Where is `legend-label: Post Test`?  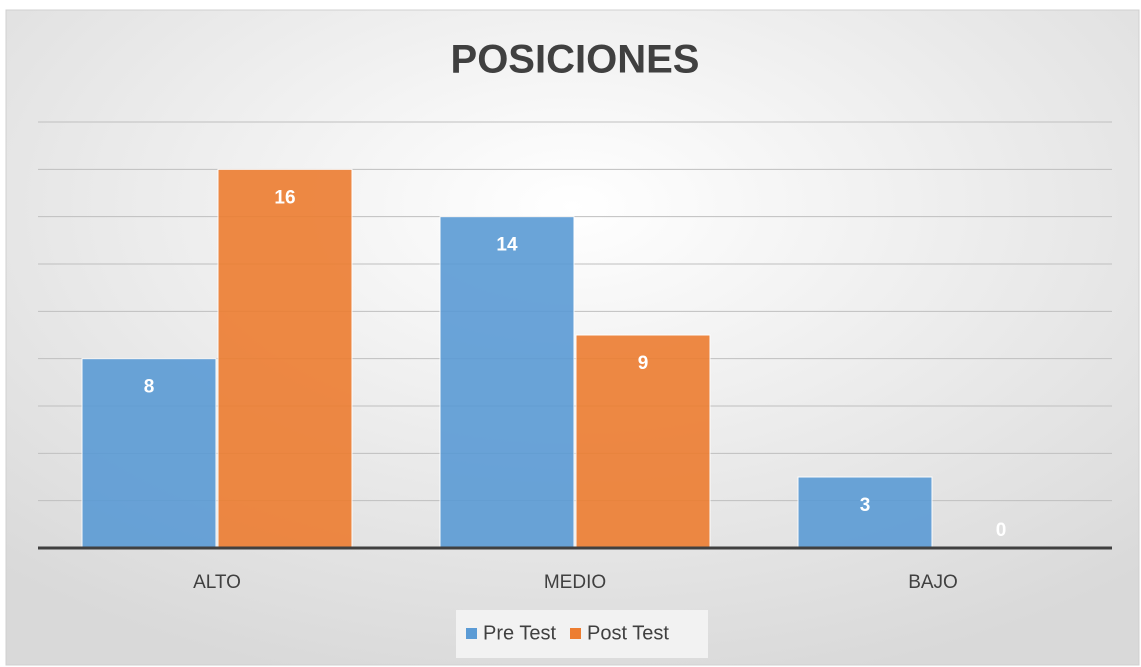
legend-label: Post Test is located at coordinates (628, 633).